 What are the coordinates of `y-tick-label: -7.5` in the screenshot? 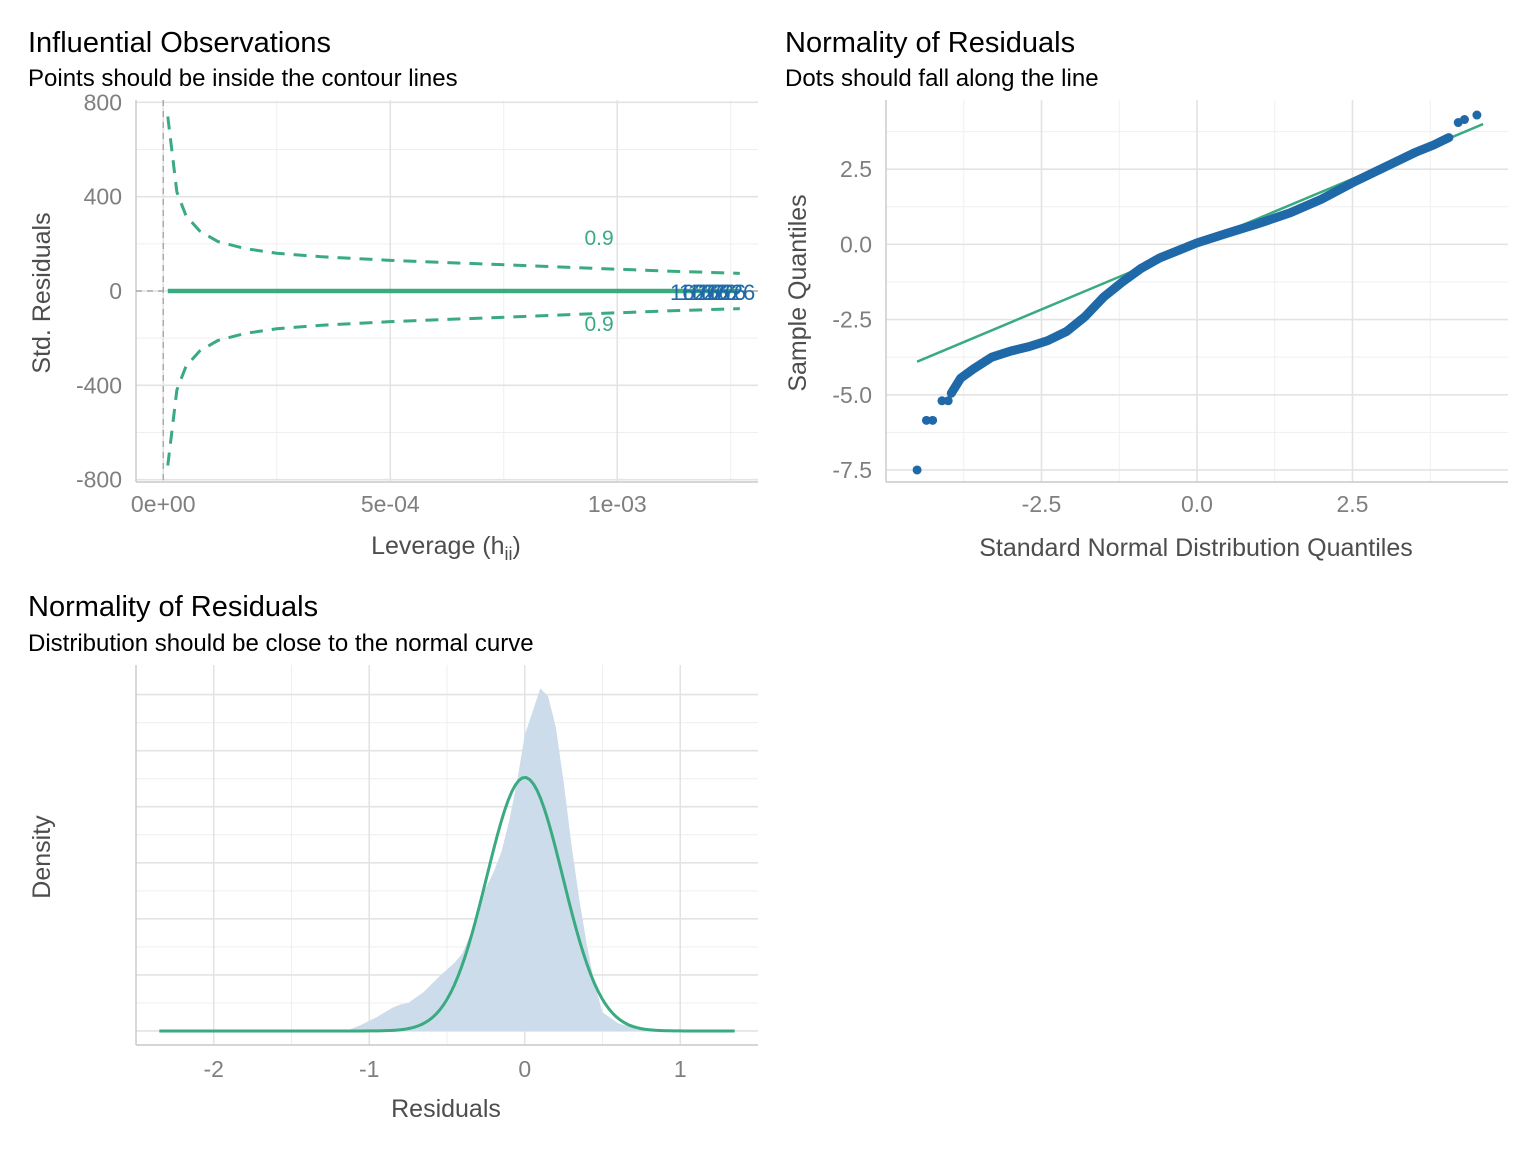 It's located at (852, 470).